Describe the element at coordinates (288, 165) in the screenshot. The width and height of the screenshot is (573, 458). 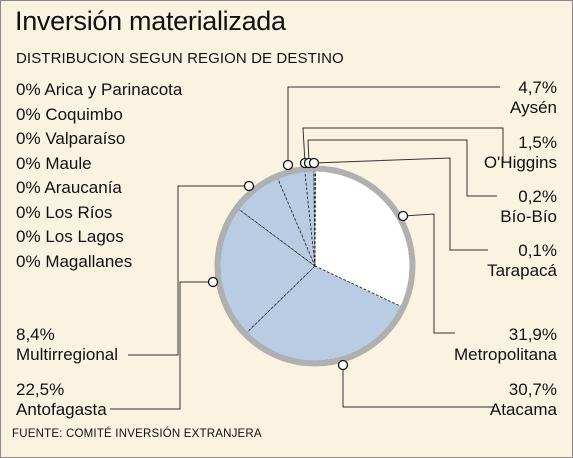
I see `leader-marker-aysen` at that location.